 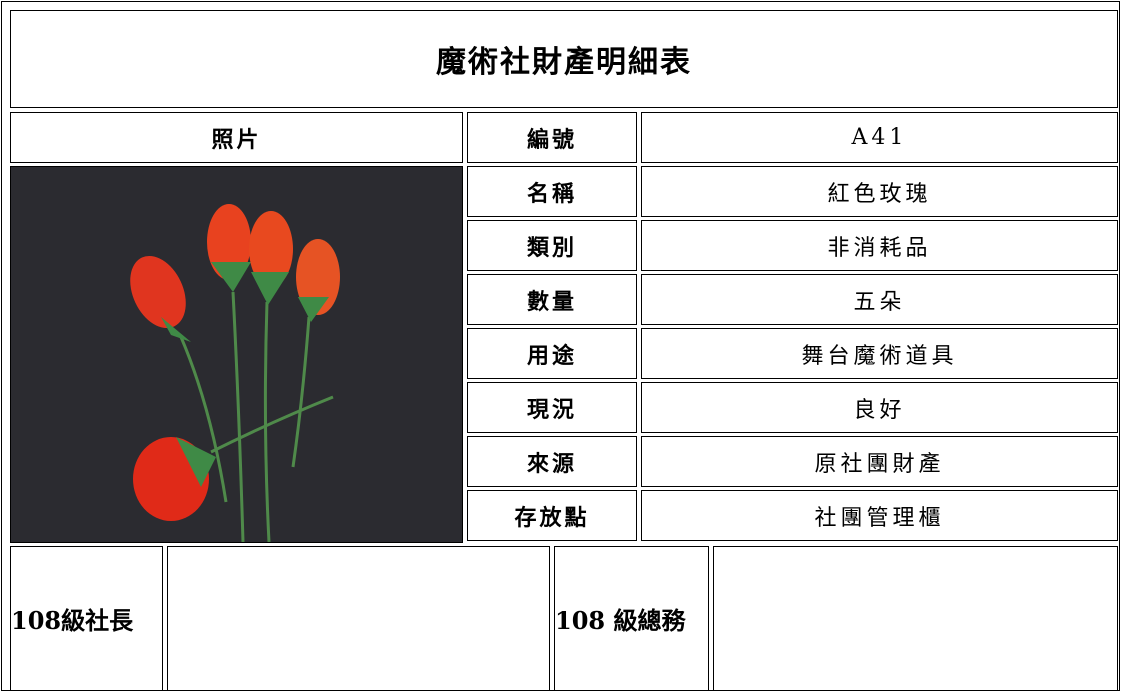 I want to click on signature-label: 108級社長, so click(x=86, y=618).